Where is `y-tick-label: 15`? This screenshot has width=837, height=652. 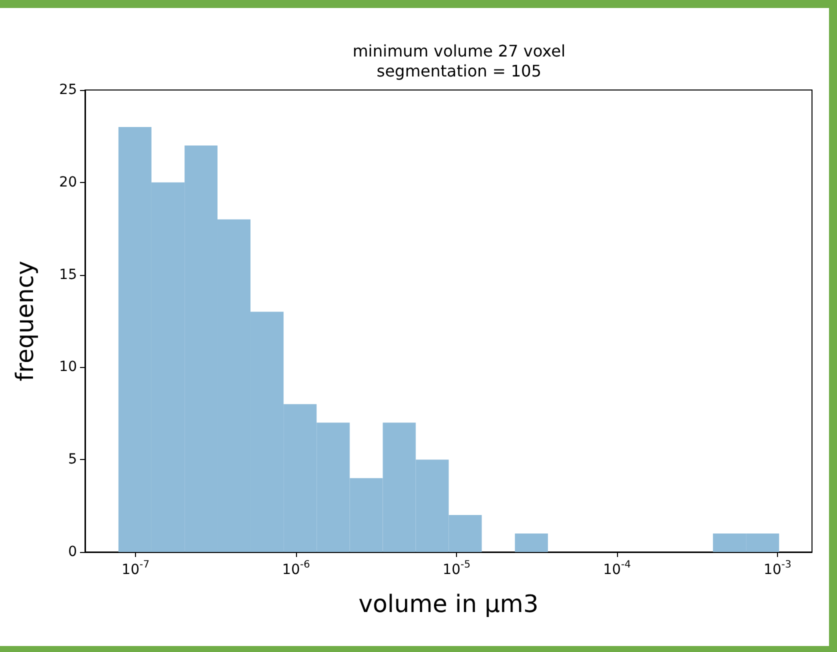 y-tick-label: 15 is located at coordinates (68, 274).